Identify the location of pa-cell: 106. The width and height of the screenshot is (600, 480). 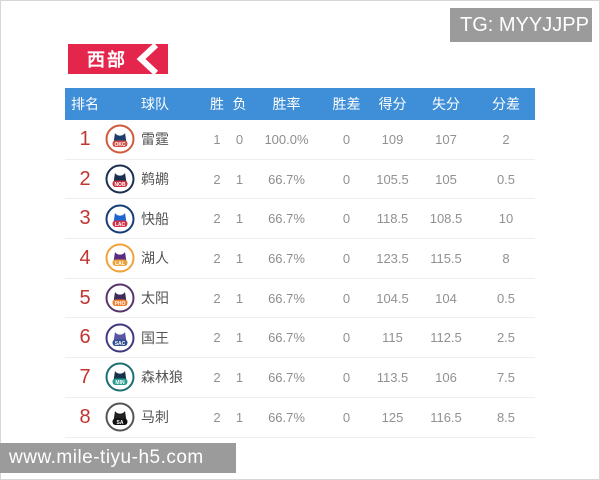
(446, 377).